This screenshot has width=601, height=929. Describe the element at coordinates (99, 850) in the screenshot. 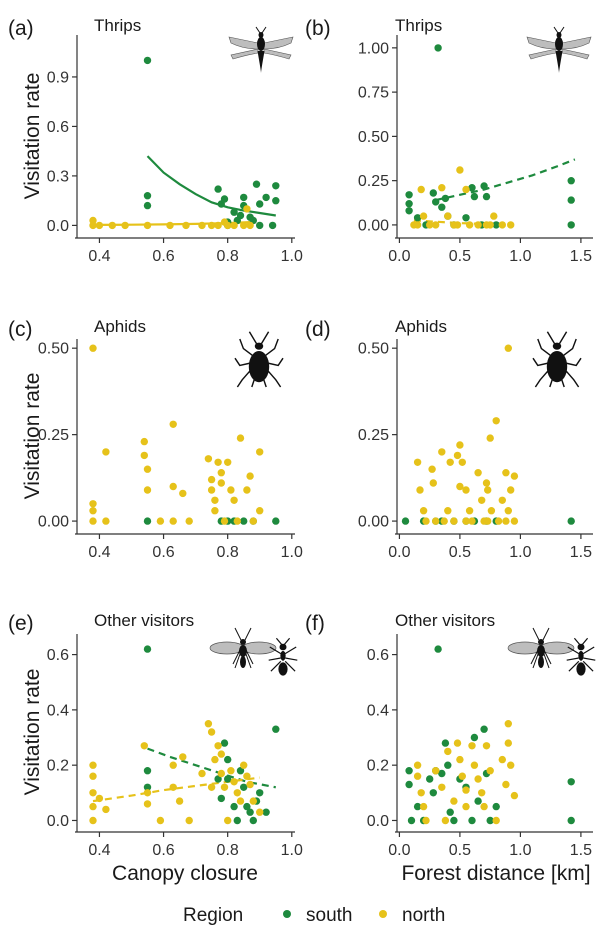

I see `x-tick-label: 0.4` at that location.